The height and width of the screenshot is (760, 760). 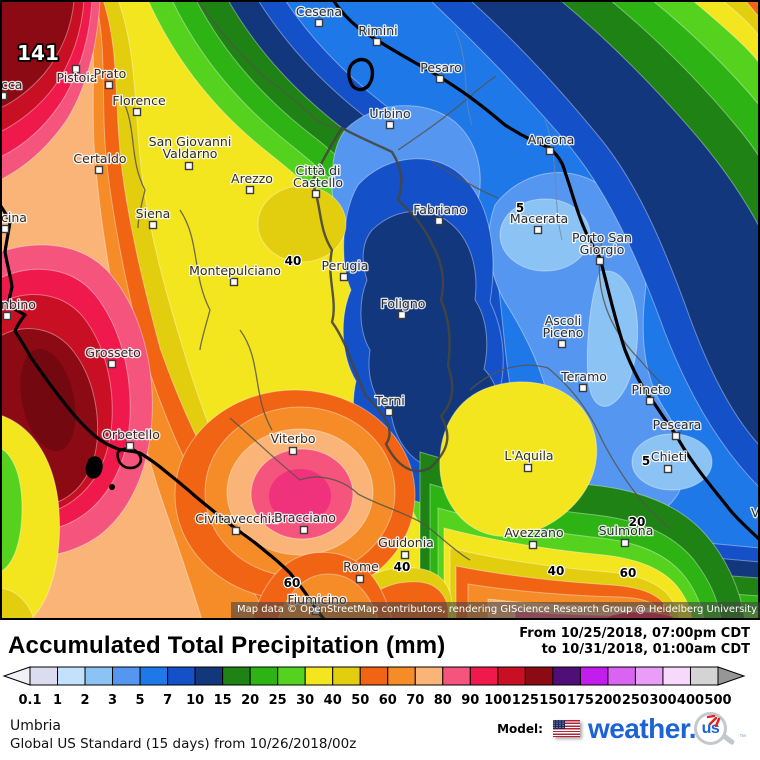 What do you see at coordinates (235, 270) in the screenshot?
I see `city-label: Montepulciano` at bounding box center [235, 270].